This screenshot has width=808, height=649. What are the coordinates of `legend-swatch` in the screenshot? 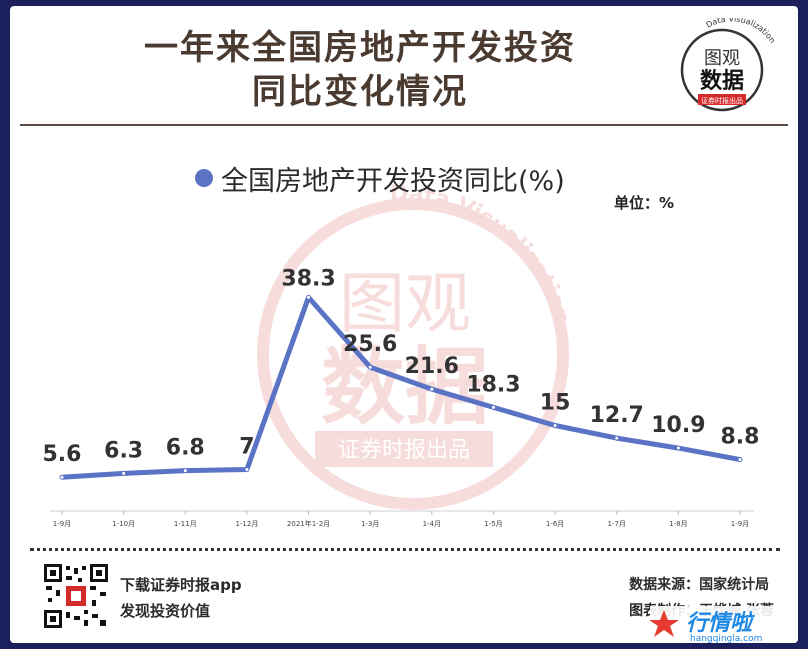 It's located at (204, 178).